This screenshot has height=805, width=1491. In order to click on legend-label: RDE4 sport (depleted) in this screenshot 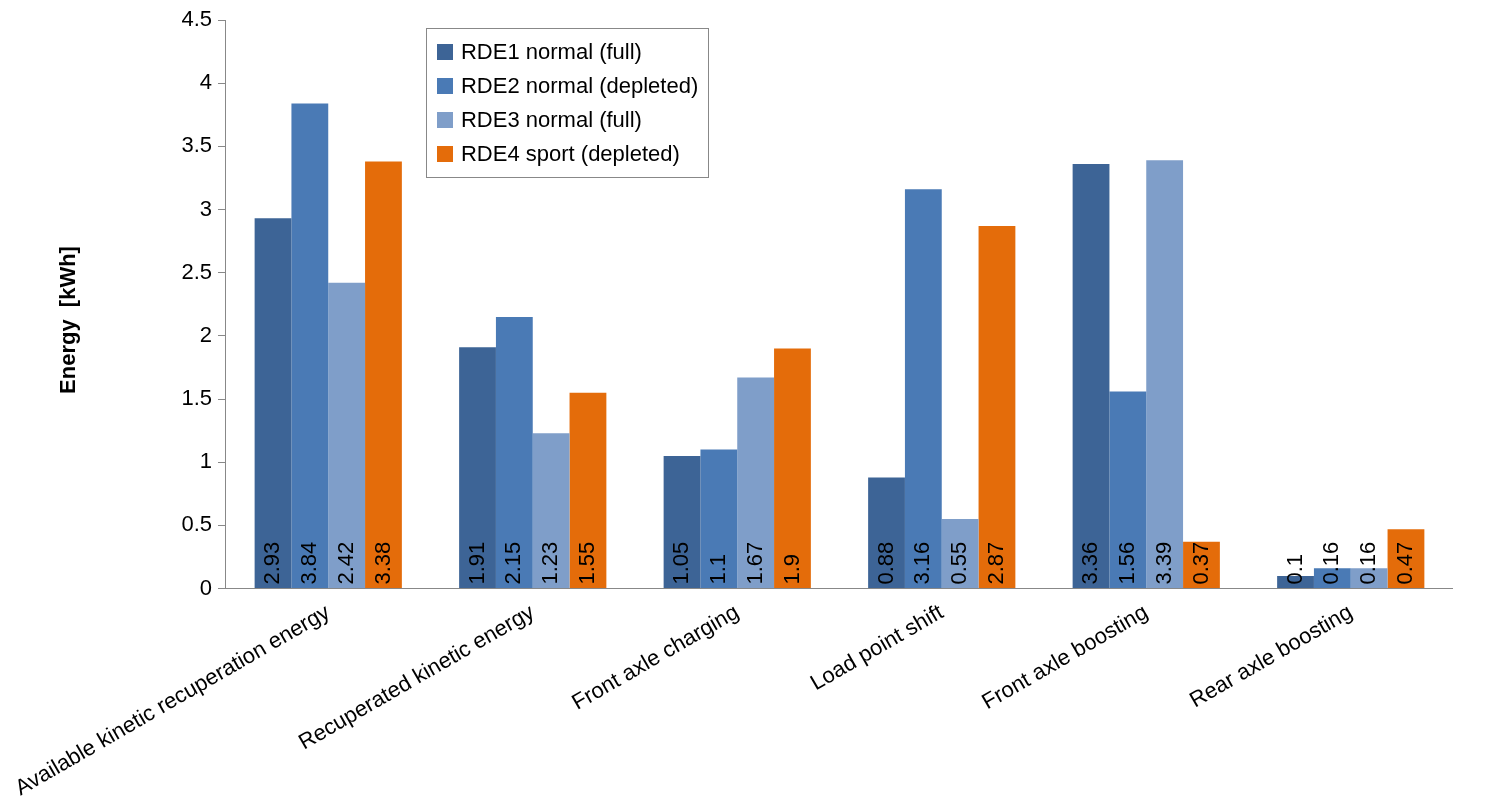, I will do `click(570, 154)`.